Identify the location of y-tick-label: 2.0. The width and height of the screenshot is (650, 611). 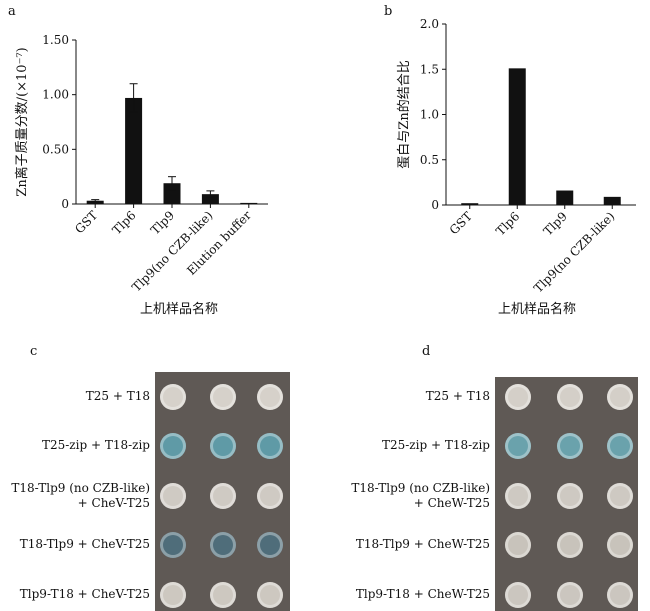
(429, 24).